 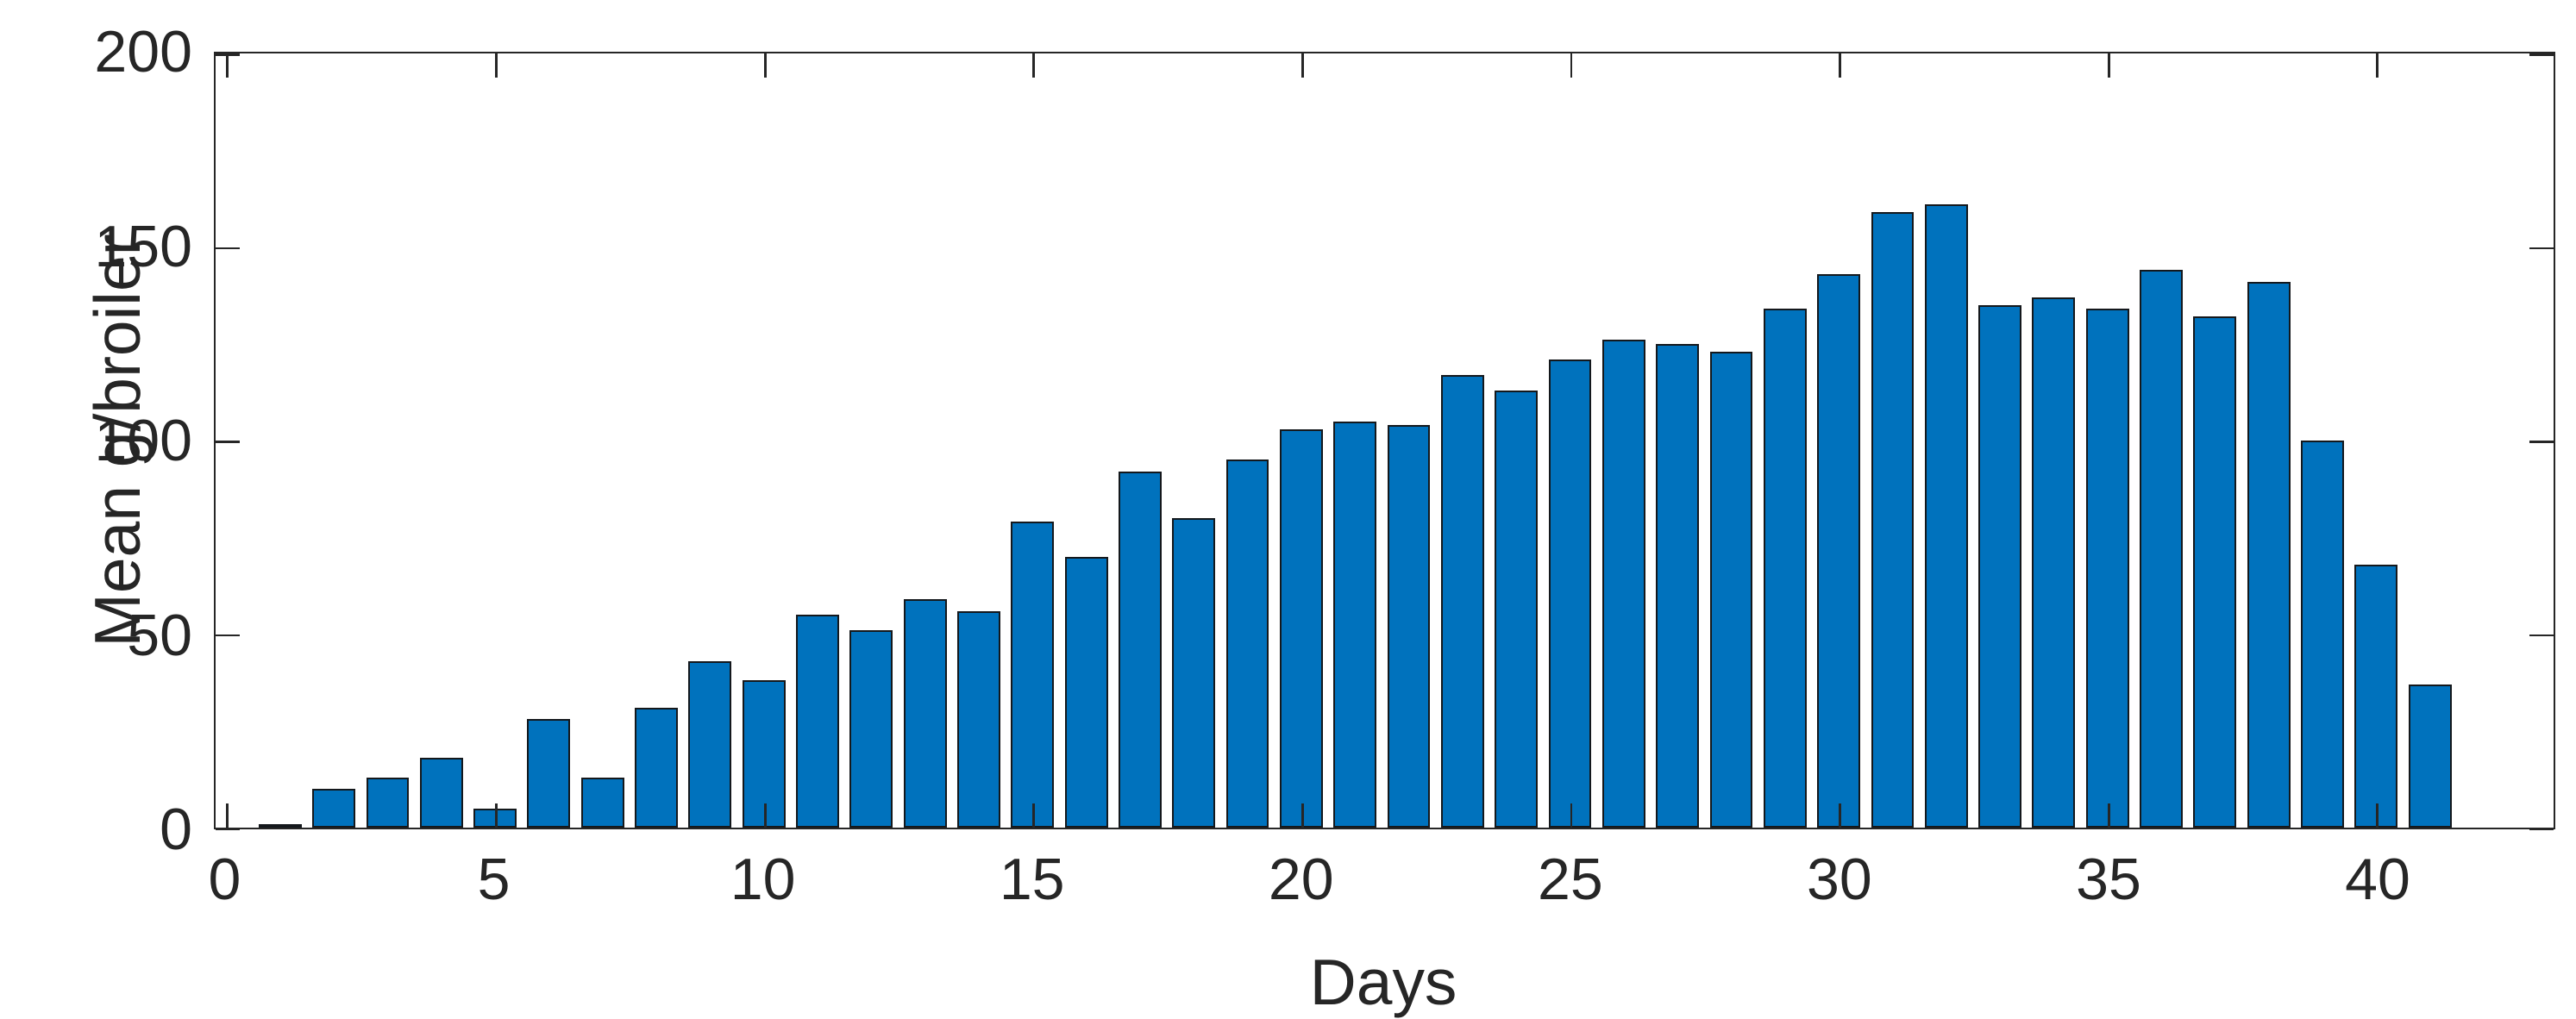 I want to click on x-axis-title: Days, so click(x=1383, y=982).